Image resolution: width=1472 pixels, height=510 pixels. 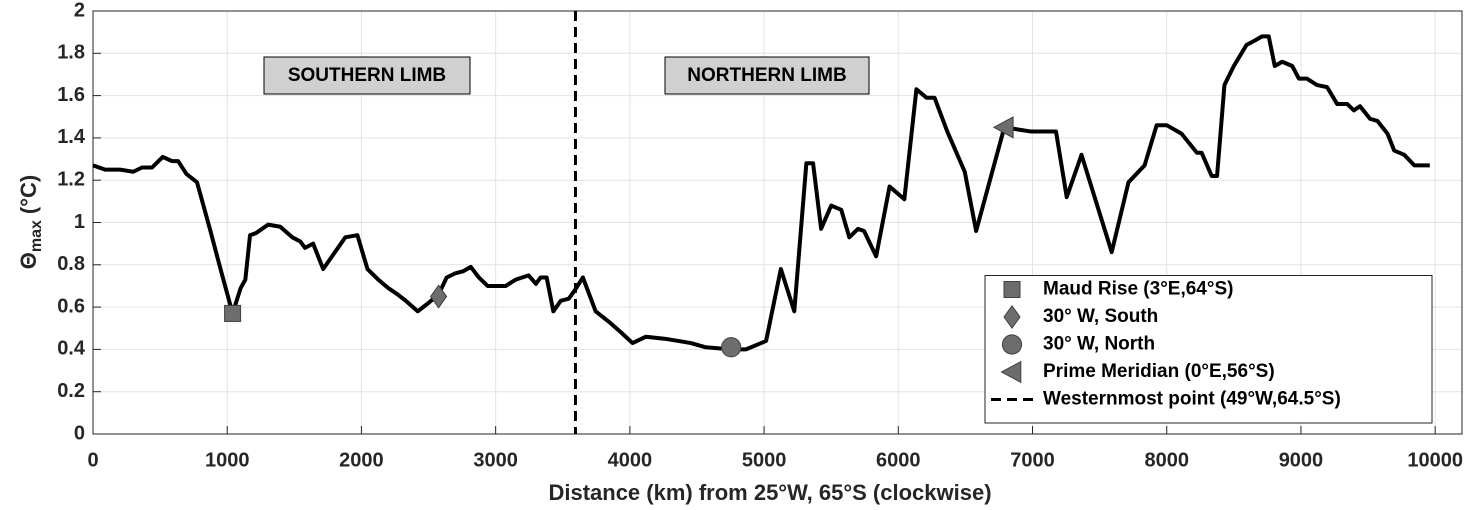 I want to click on x-tick-label: 4000, so click(x=630, y=460).